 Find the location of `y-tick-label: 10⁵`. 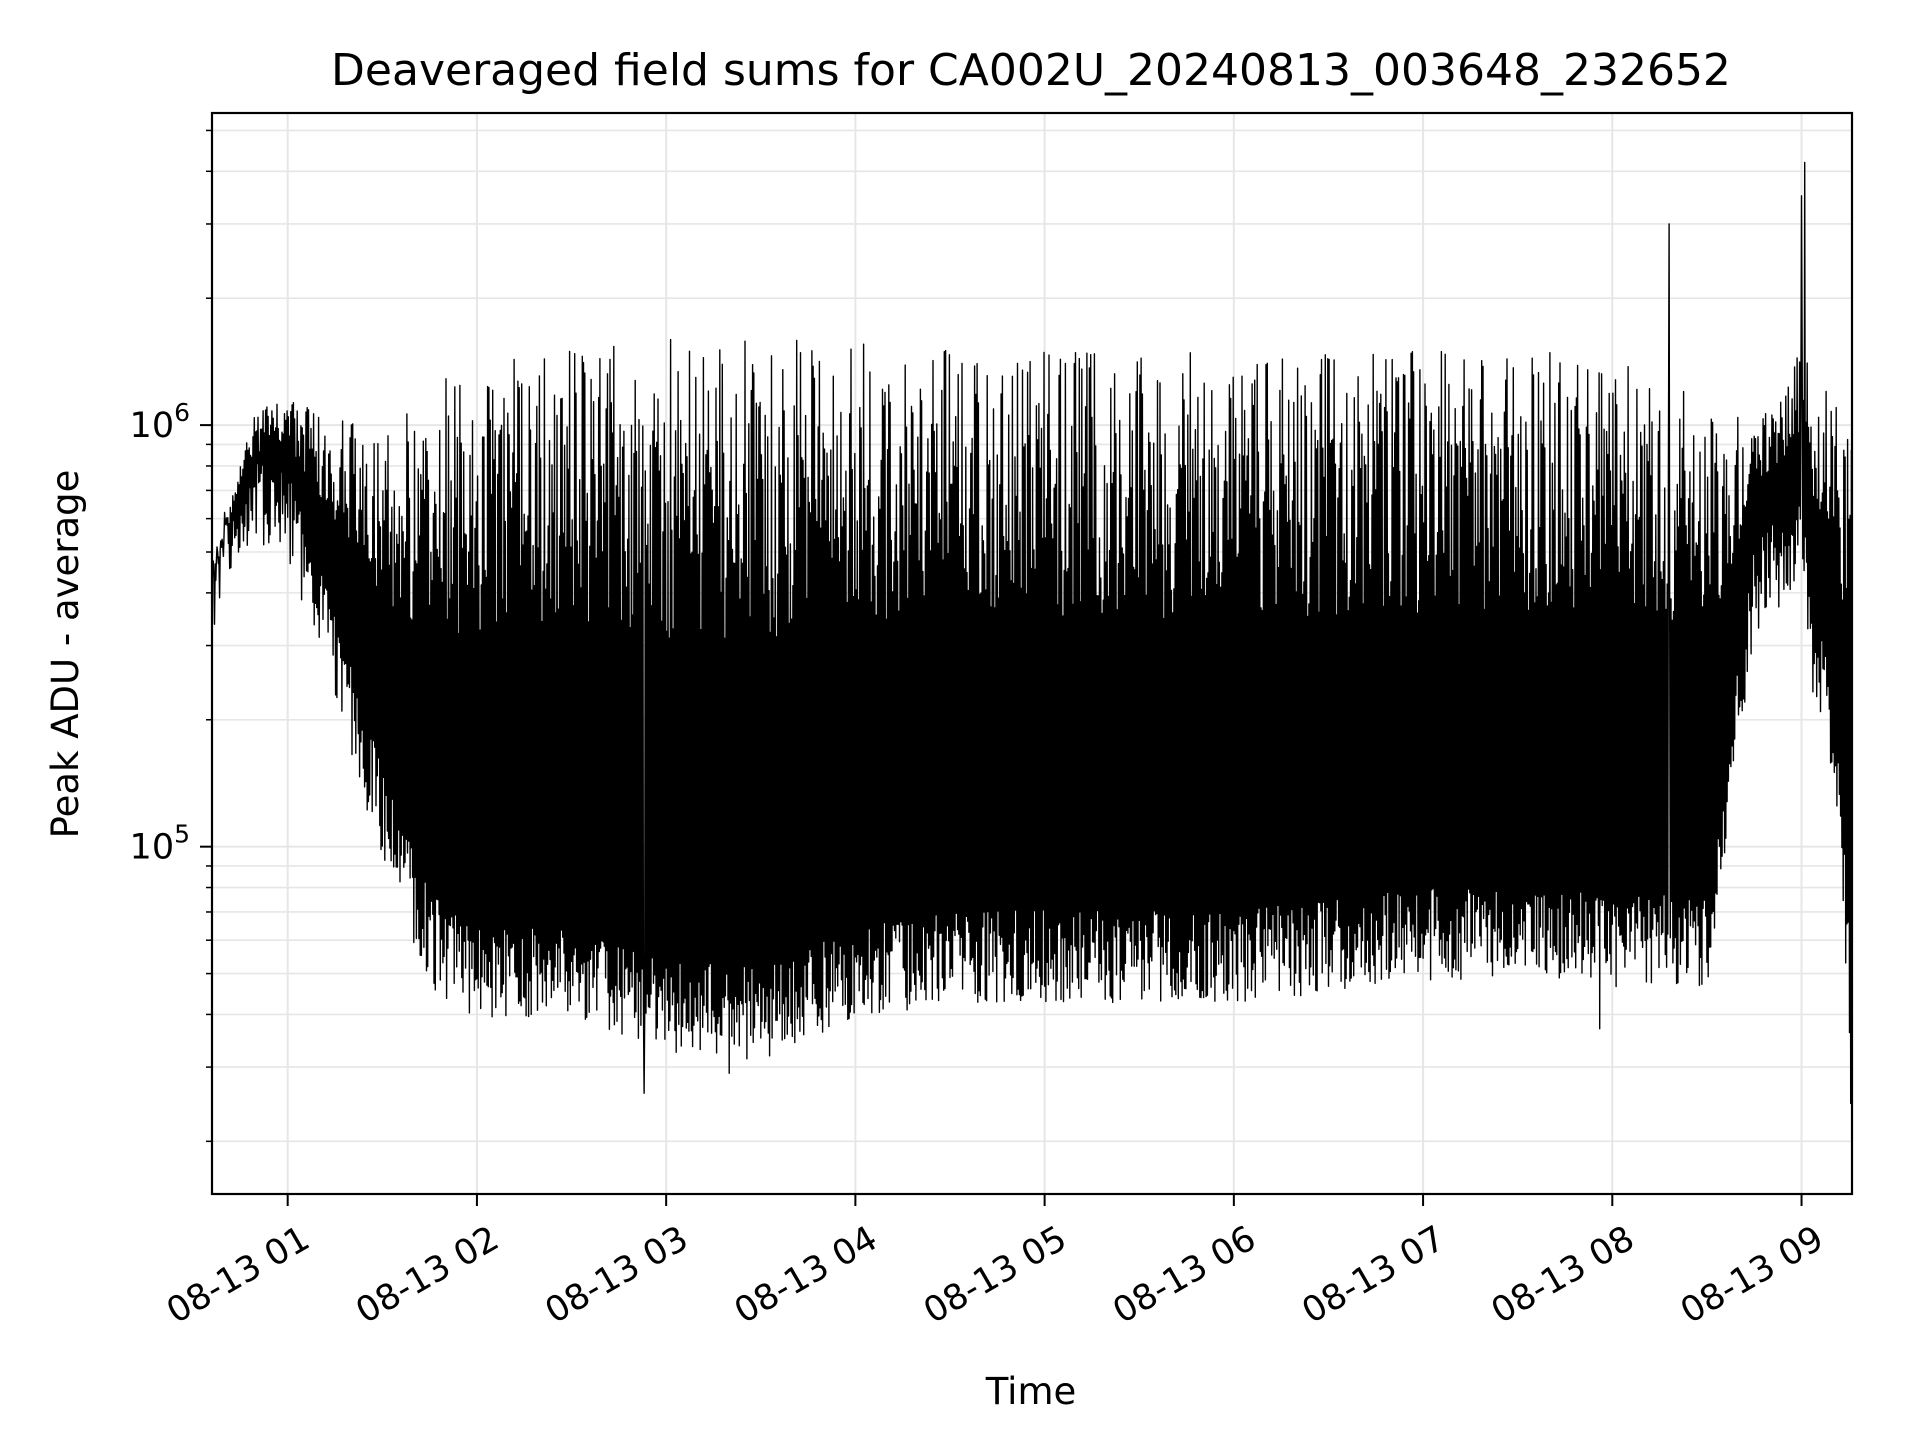

y-tick-label: 10⁵ is located at coordinates (160, 844).